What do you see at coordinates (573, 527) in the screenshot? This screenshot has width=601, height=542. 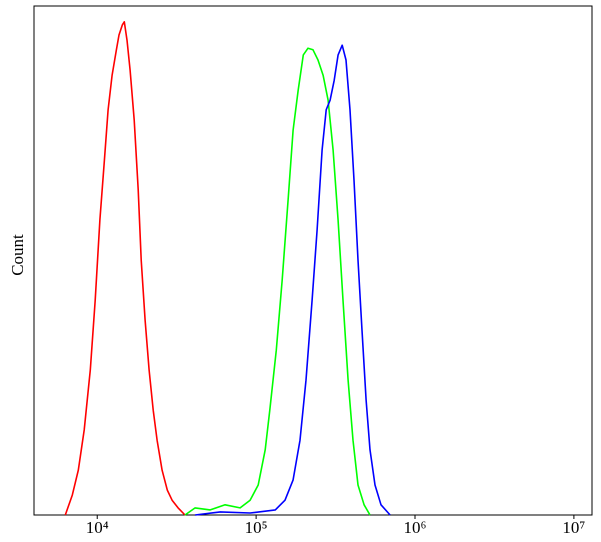 I see `x-tick-label: 10⁷` at bounding box center [573, 527].